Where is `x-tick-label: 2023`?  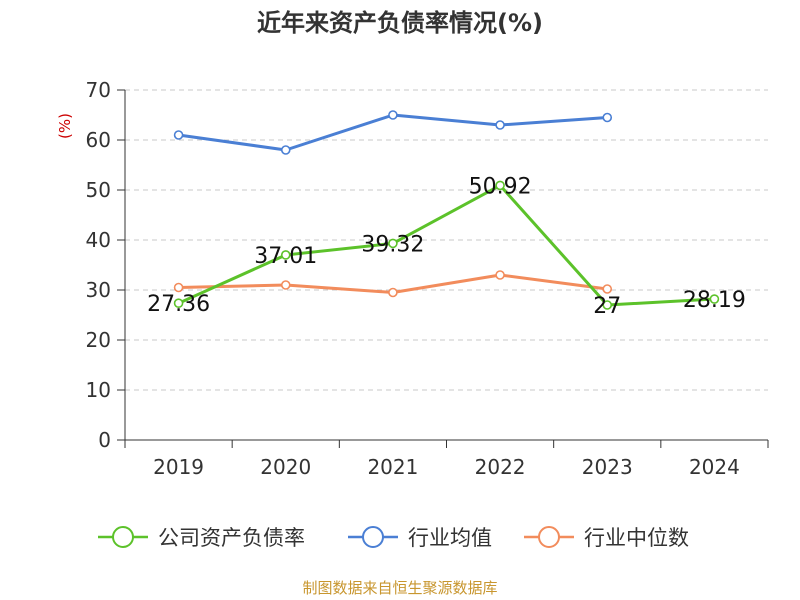 x-tick-label: 2023 is located at coordinates (607, 467).